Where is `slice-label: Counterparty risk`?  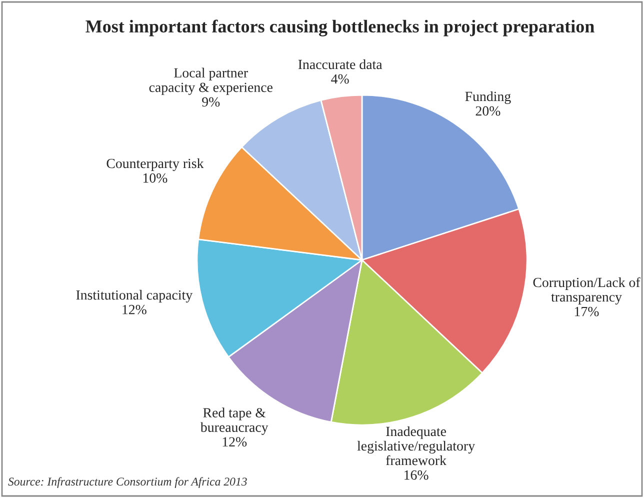 slice-label: Counterparty risk is located at coordinates (155, 165).